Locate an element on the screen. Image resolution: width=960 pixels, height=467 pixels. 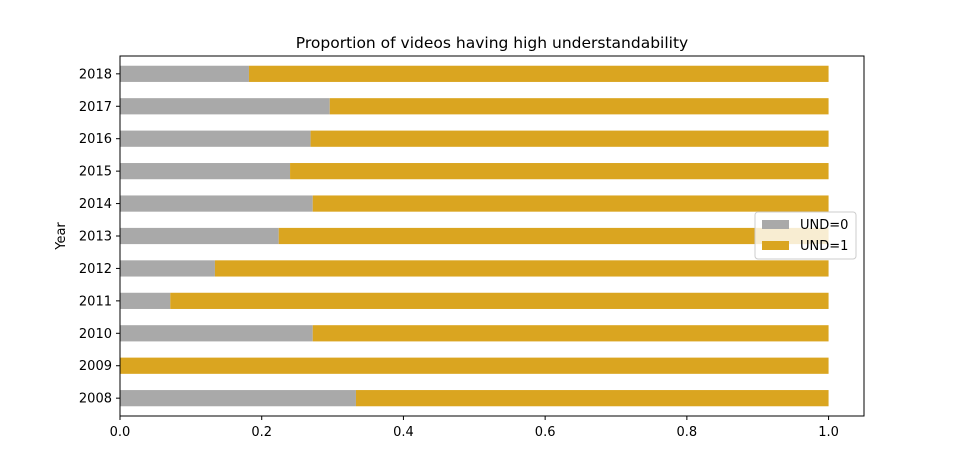
y-tick-label-2013: 2013 is located at coordinates (95, 237).